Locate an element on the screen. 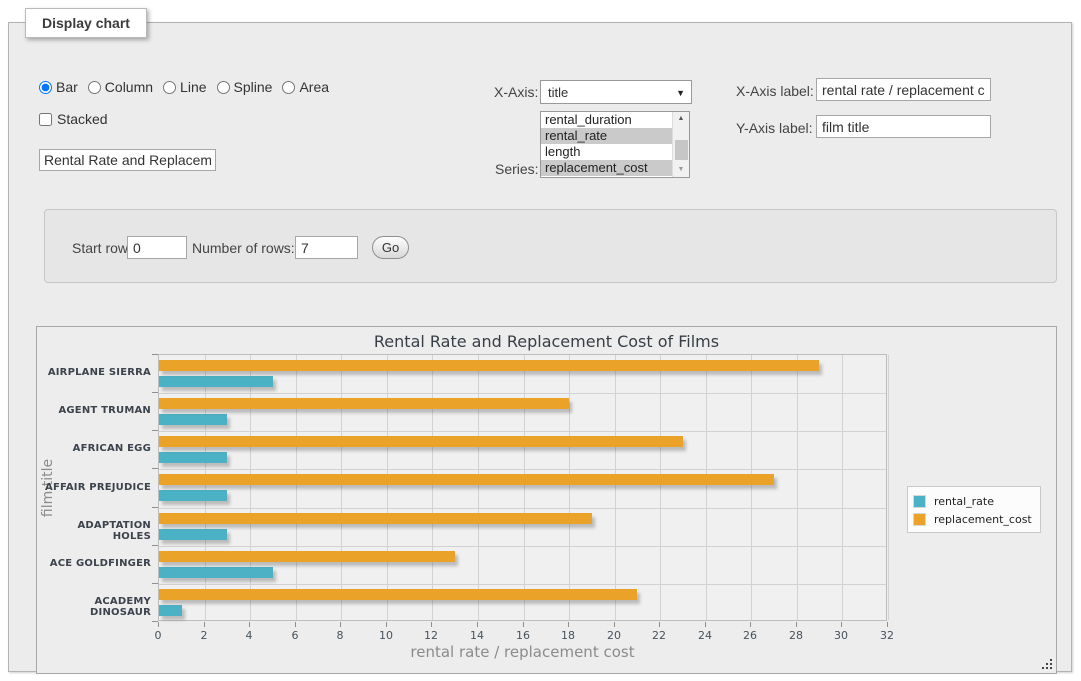 This screenshot has height=681, width=1081. chart-type-radio-line is located at coordinates (170, 87).